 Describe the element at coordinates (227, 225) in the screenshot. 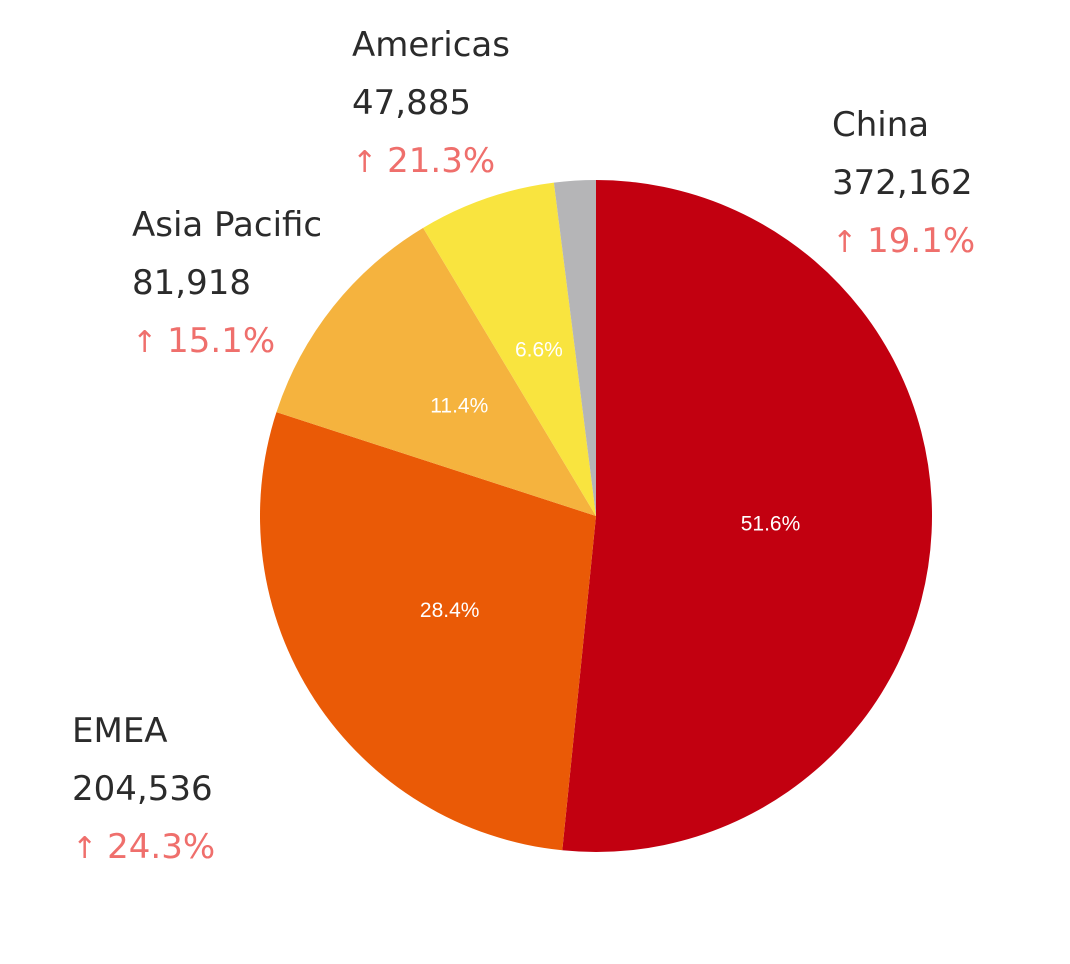

I see `region-name-asia-pacific: Asia Pacific` at that location.